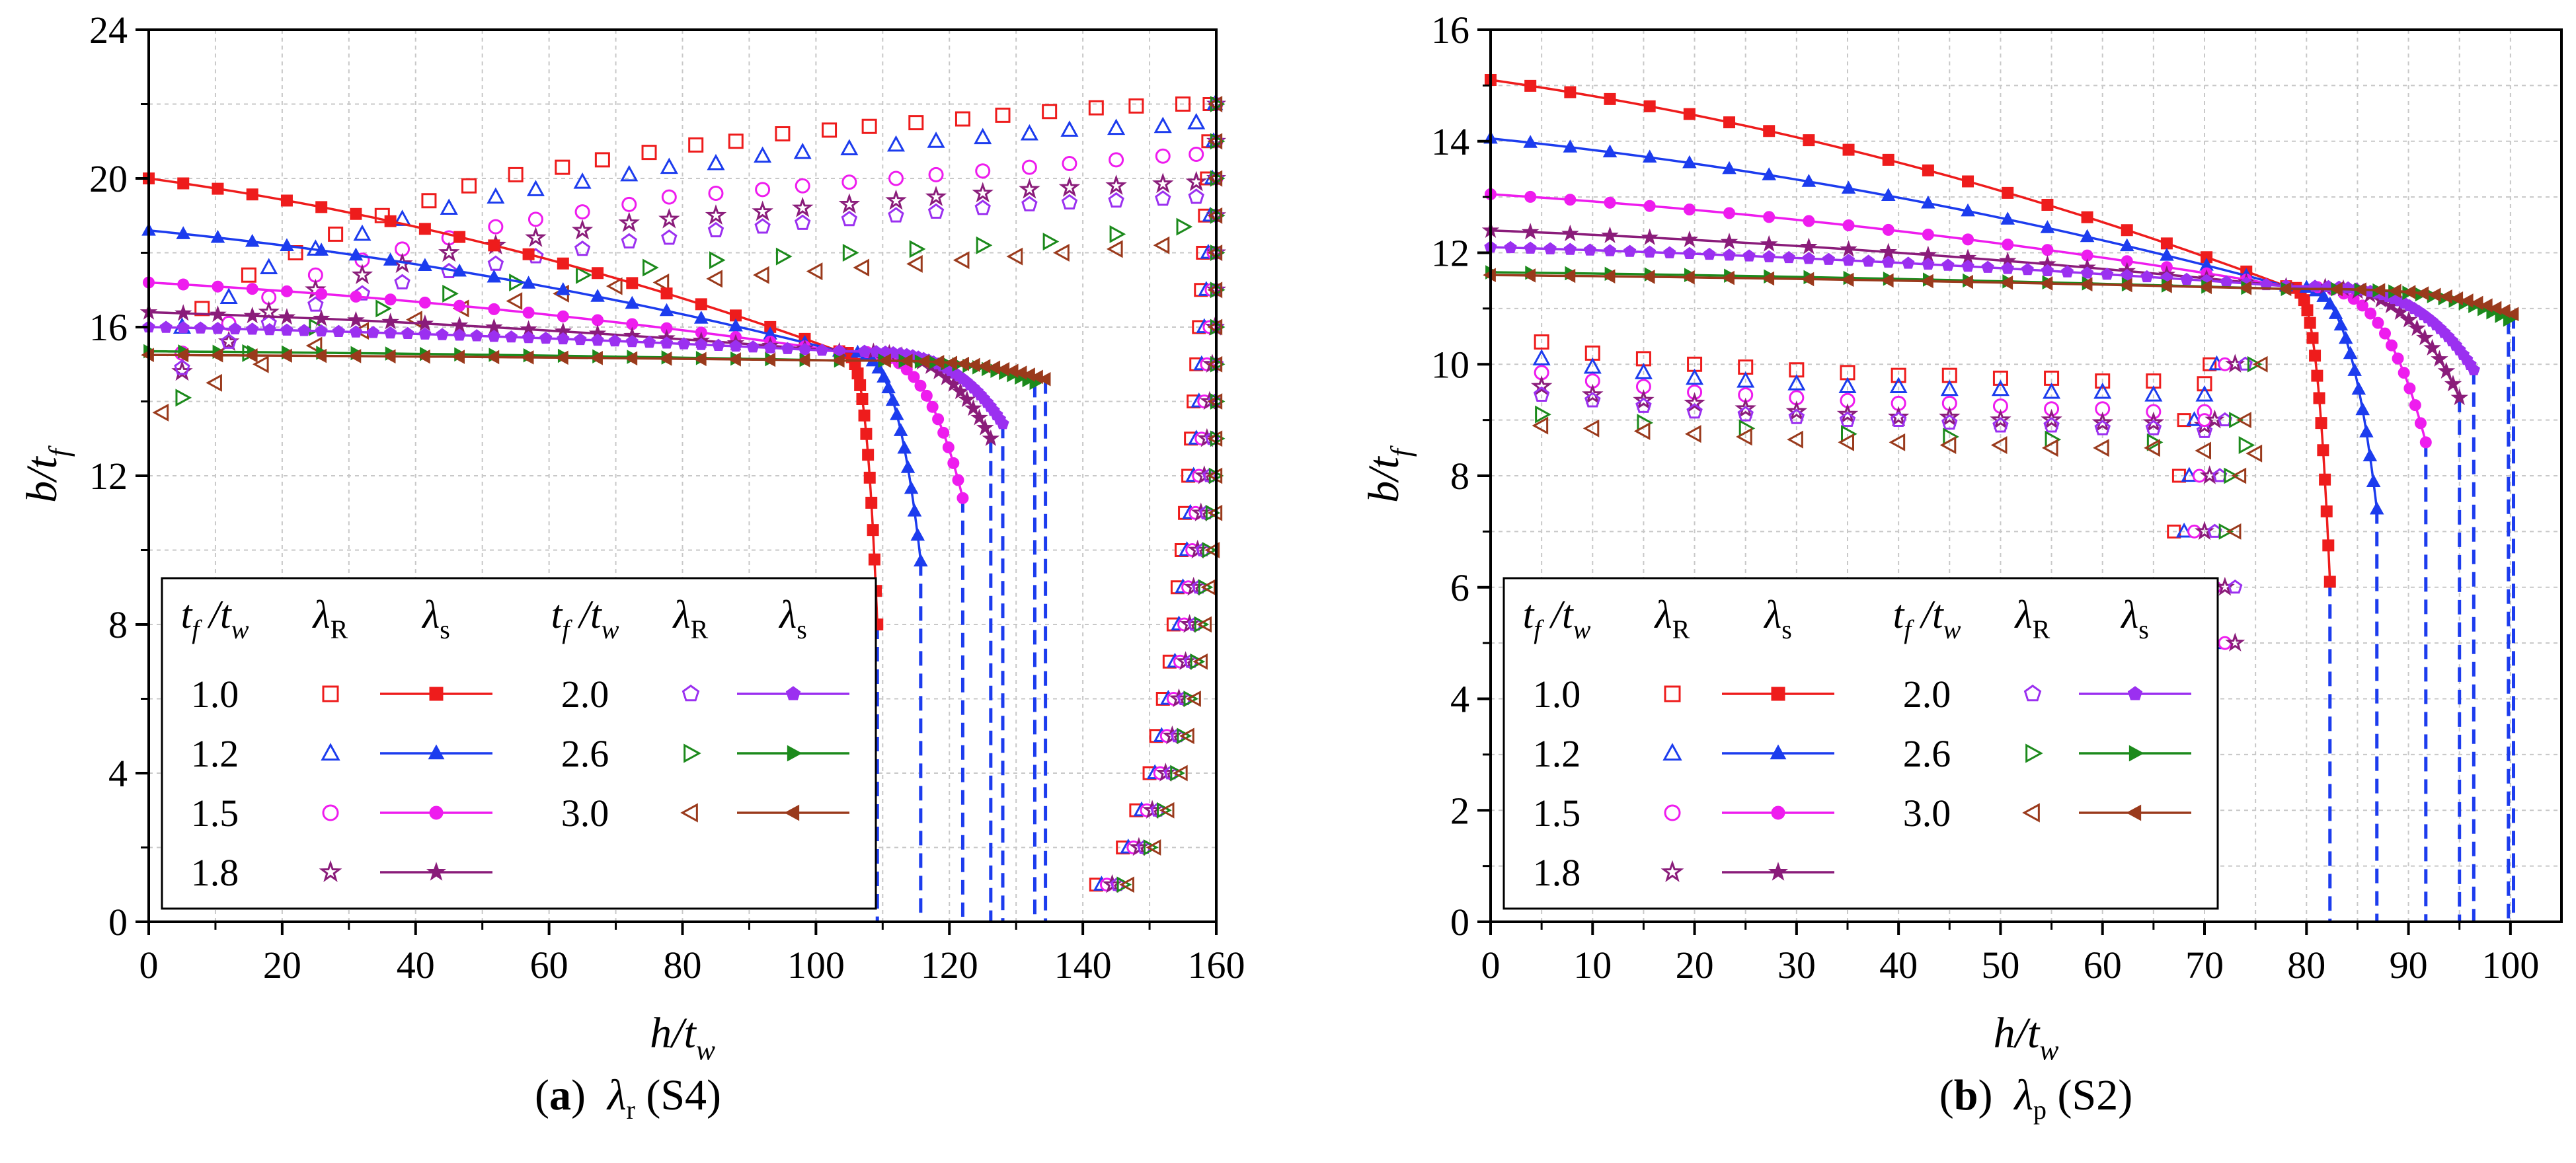  What do you see at coordinates (2204, 965) in the screenshot?
I see `x-tick-label: 70` at bounding box center [2204, 965].